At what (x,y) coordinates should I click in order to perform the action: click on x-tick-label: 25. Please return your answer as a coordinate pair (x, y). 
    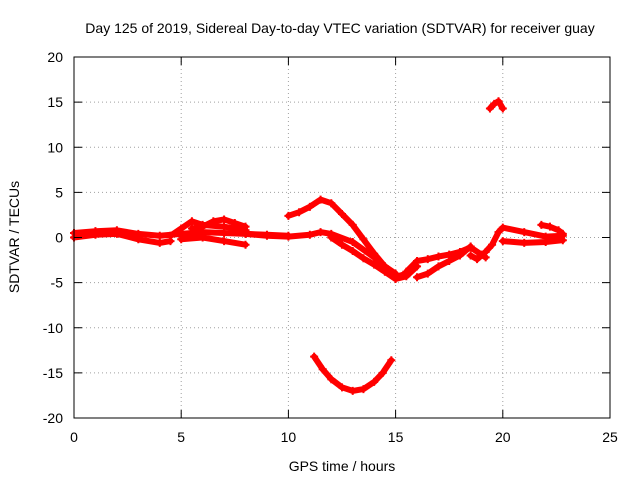
    Looking at the image, I should click on (610, 437).